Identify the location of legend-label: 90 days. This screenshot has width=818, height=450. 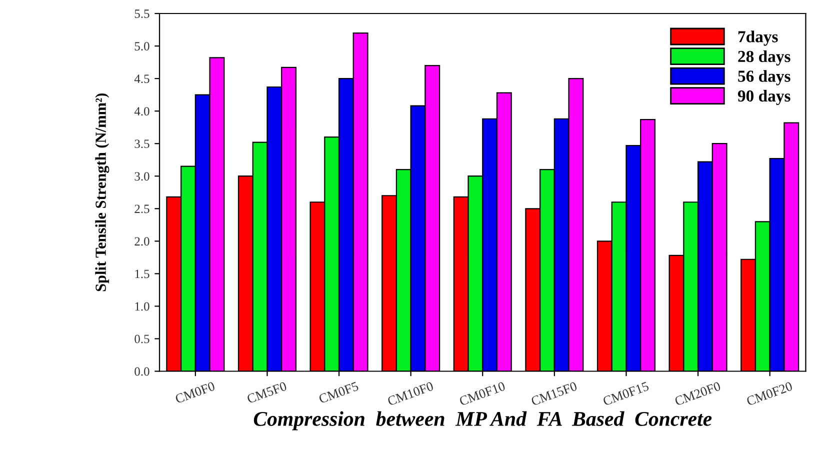
(764, 98).